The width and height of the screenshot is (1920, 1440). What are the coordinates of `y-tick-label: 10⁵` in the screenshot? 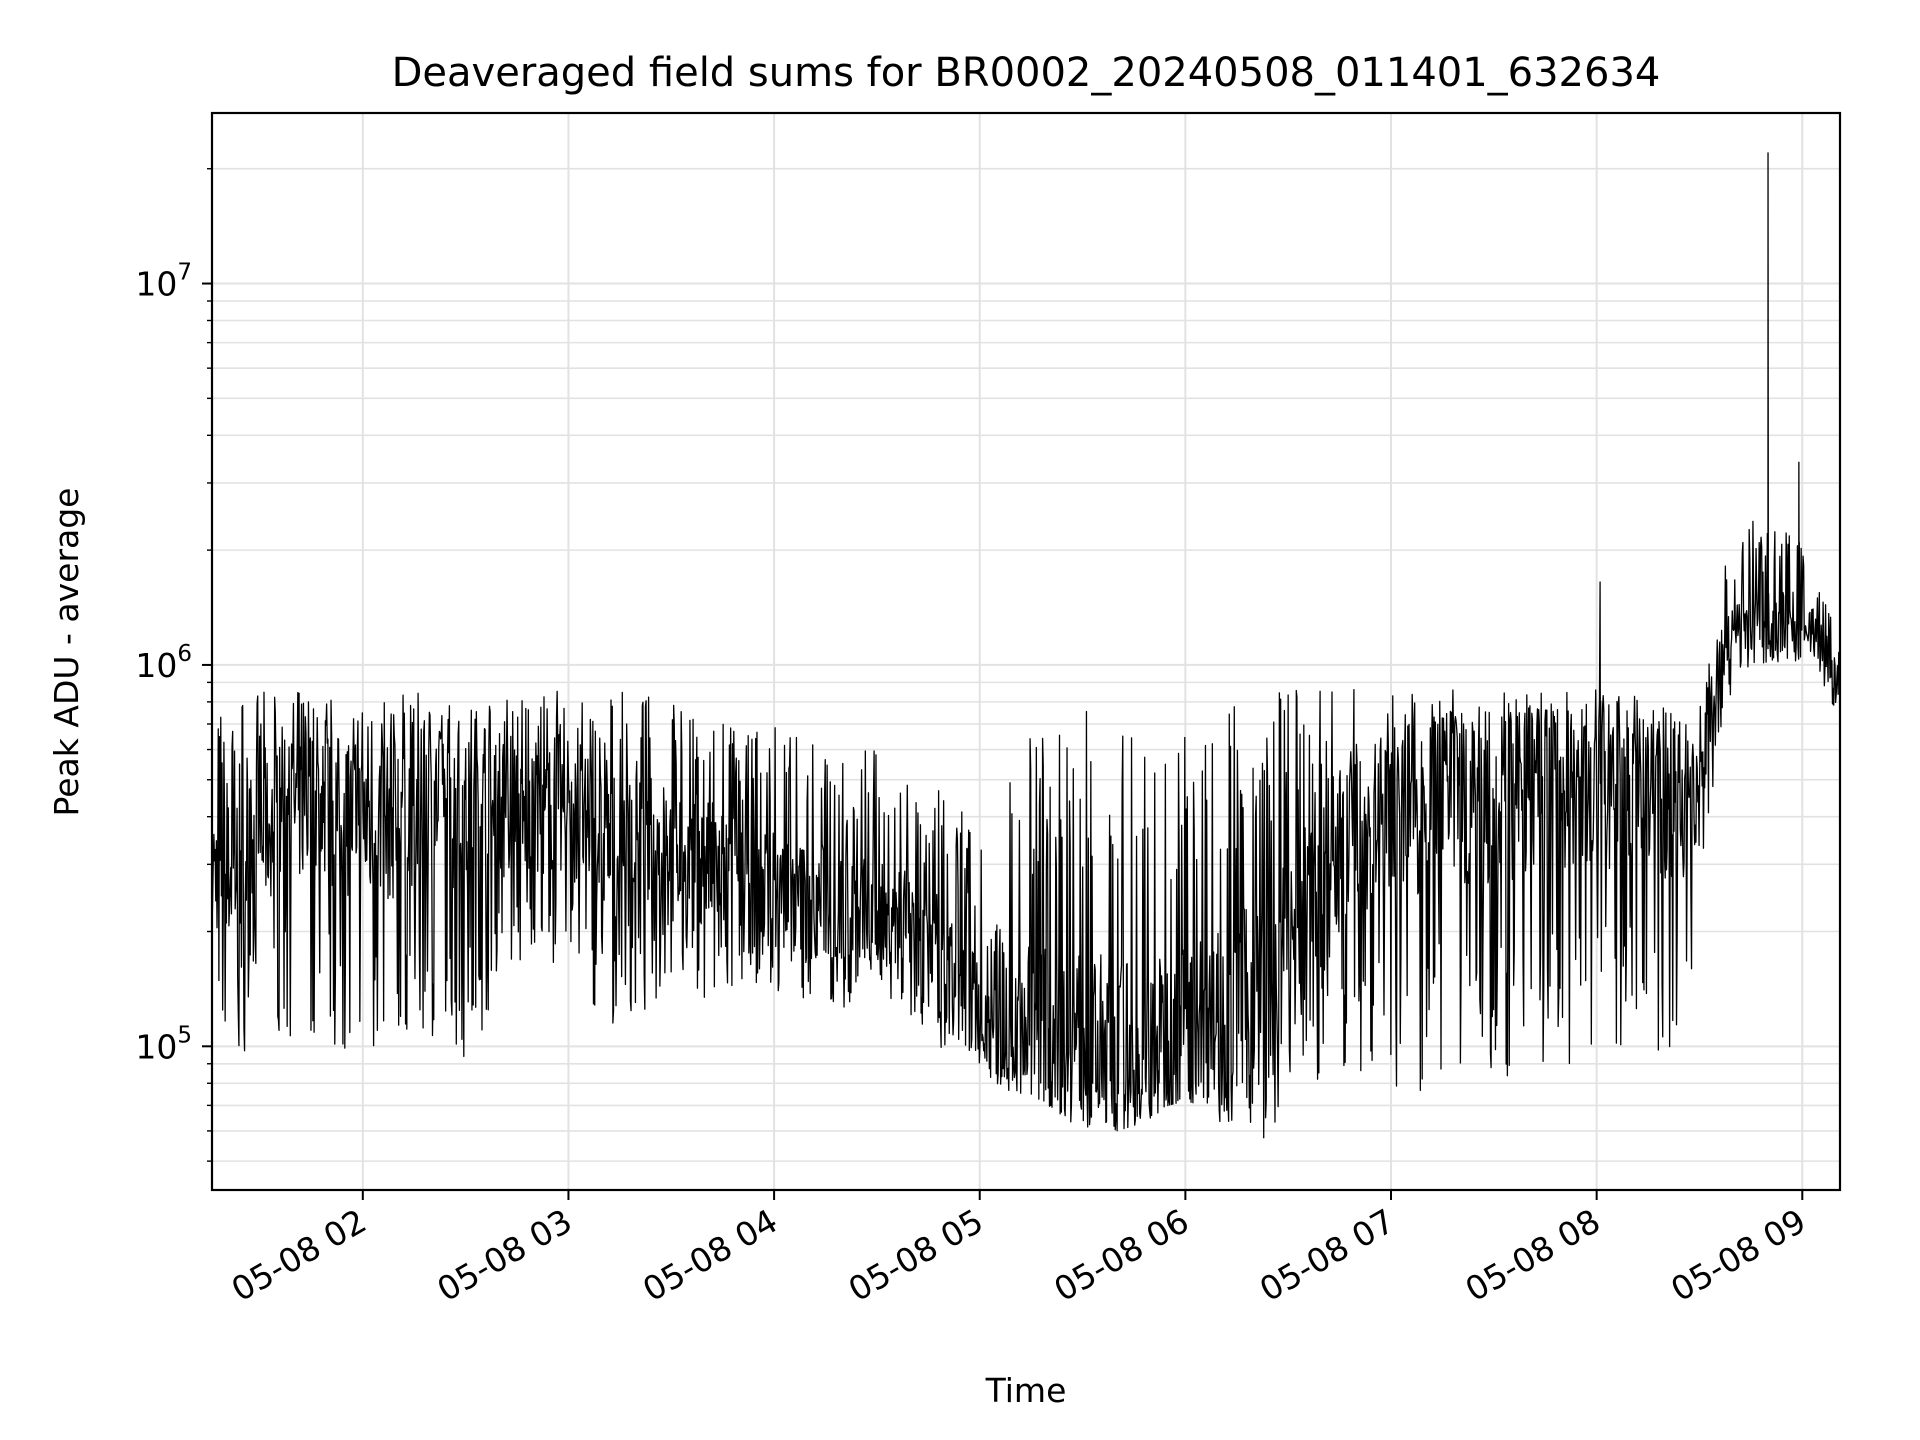 It's located at (163, 1044).